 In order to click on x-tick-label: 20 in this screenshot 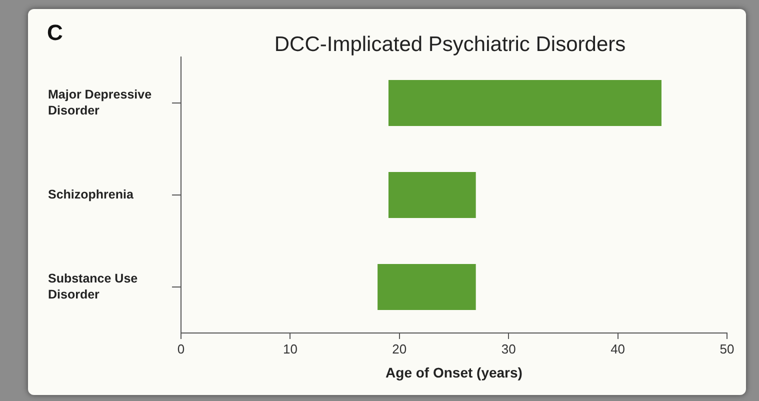, I will do `click(399, 348)`.